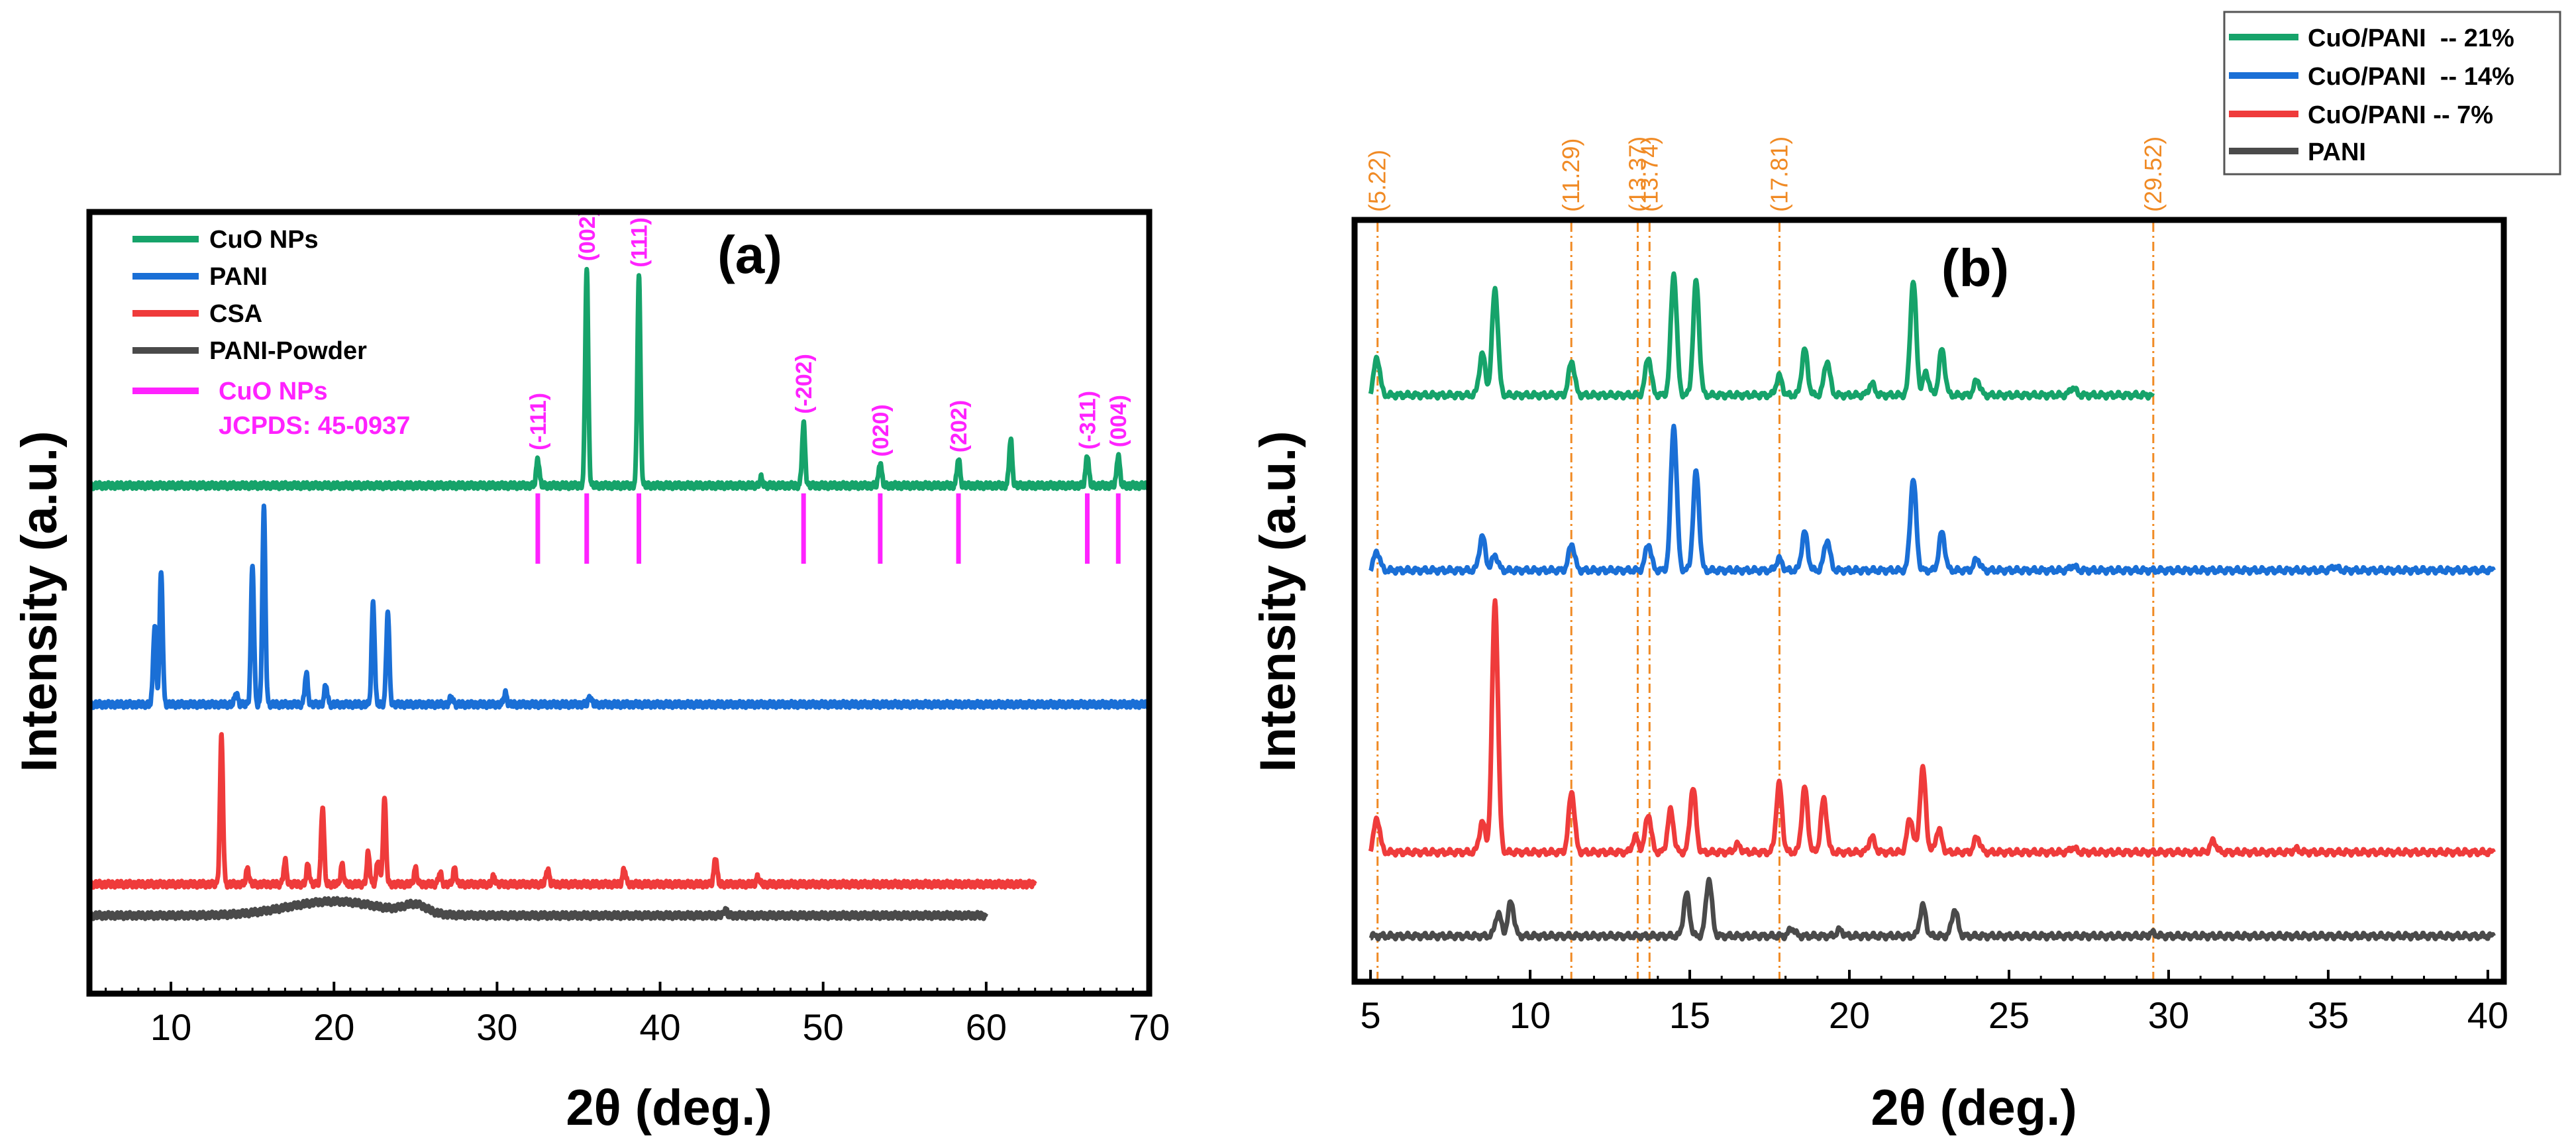  I want to click on panel-a-miller-index-label: (202), so click(959, 426).